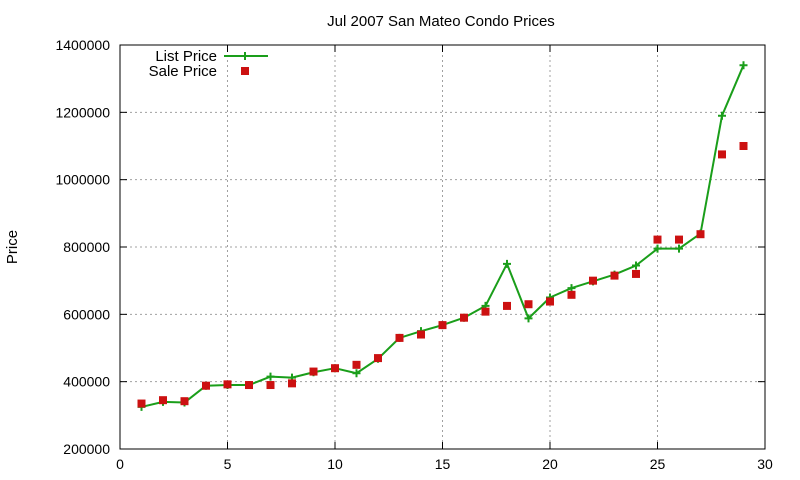 The width and height of the screenshot is (800, 480). Describe the element at coordinates (86, 314) in the screenshot. I see `y-tick-label: 600000` at that location.